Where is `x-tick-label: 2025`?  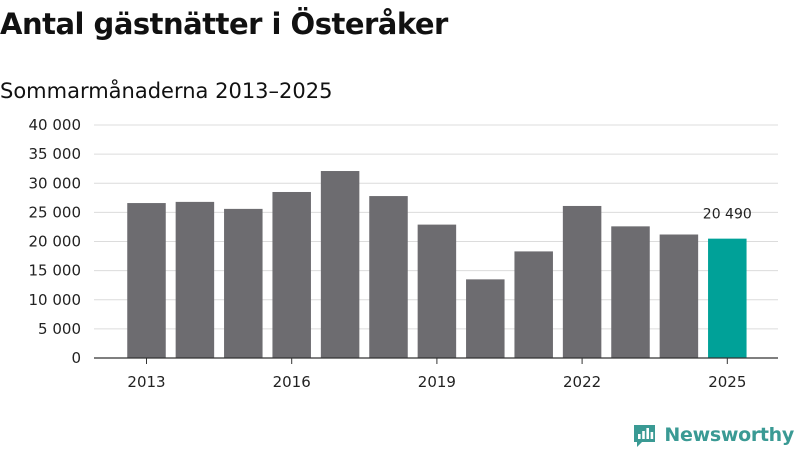 x-tick-label: 2025 is located at coordinates (727, 382).